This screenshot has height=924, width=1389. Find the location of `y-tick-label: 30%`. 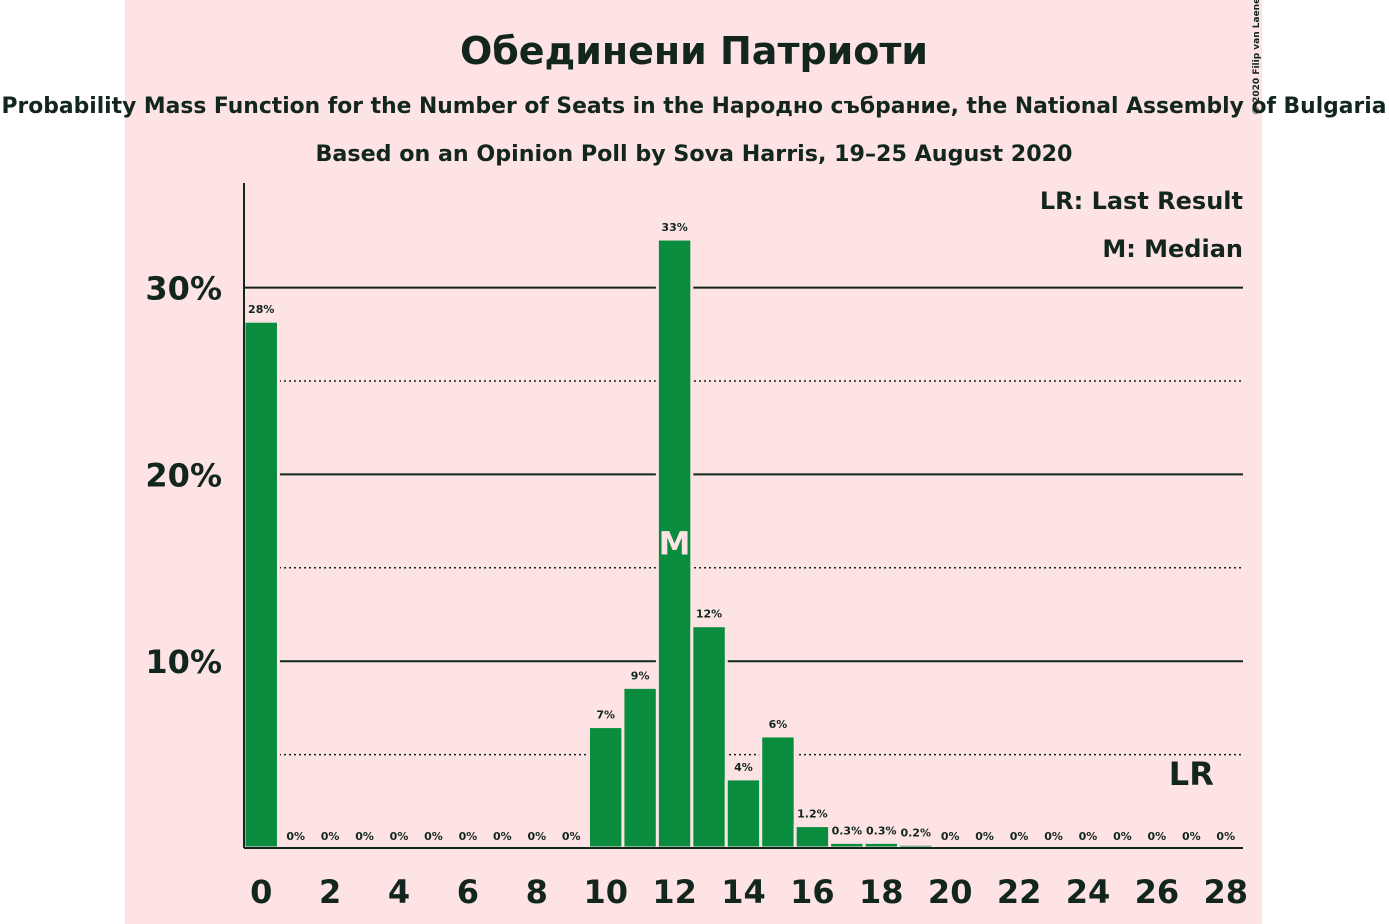

y-tick-label: 30% is located at coordinates (183, 289).